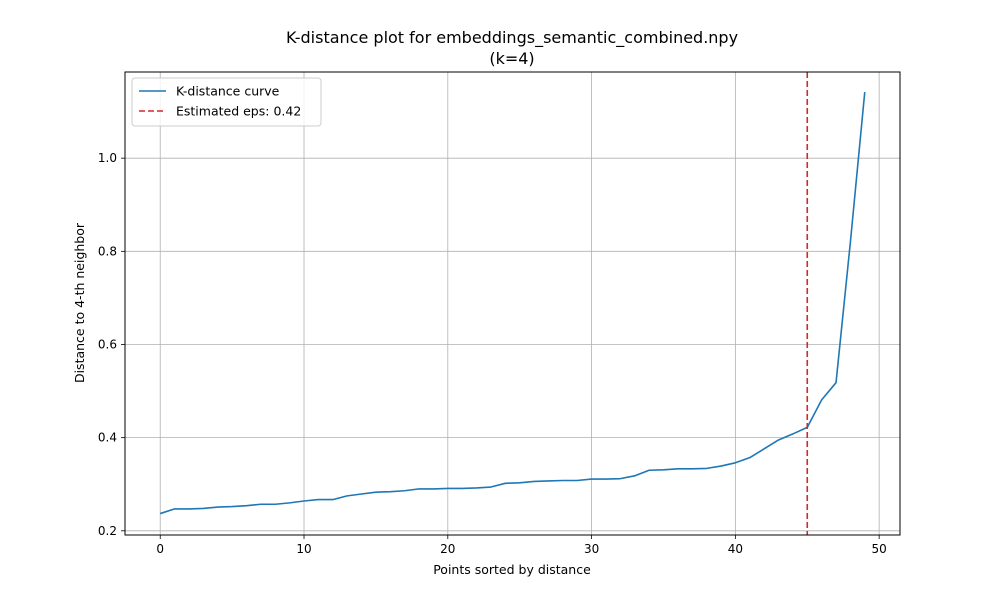 The width and height of the screenshot is (1000, 600). What do you see at coordinates (79, 302) in the screenshot?
I see `y-axis-label: Distance to 4-th neighbor` at bounding box center [79, 302].